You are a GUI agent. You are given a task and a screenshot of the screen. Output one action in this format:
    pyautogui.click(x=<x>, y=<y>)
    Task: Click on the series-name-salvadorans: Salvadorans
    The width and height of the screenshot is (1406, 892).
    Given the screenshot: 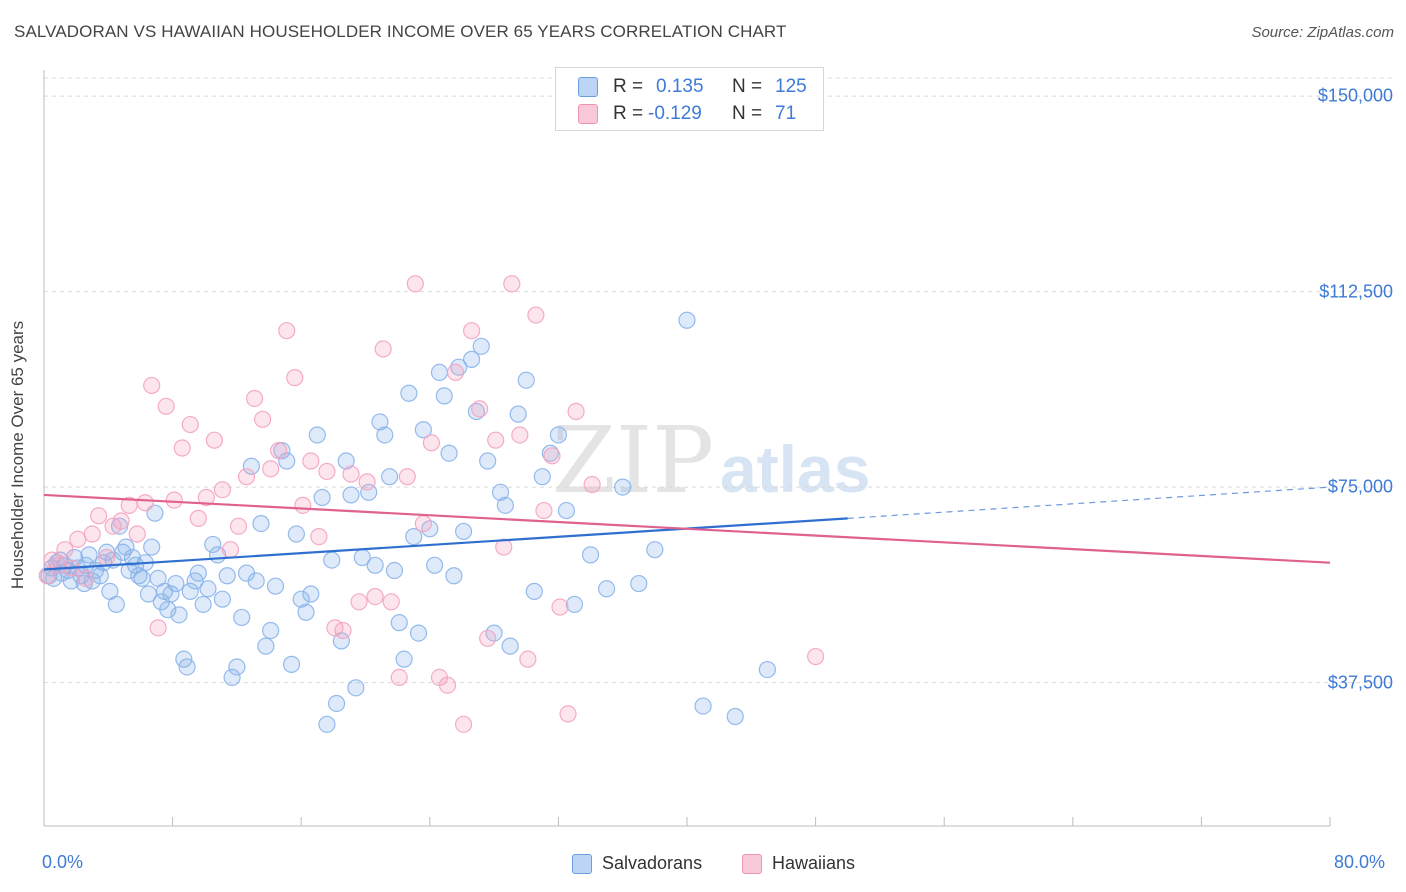 What is the action you would take?
    pyautogui.click(x=652, y=863)
    